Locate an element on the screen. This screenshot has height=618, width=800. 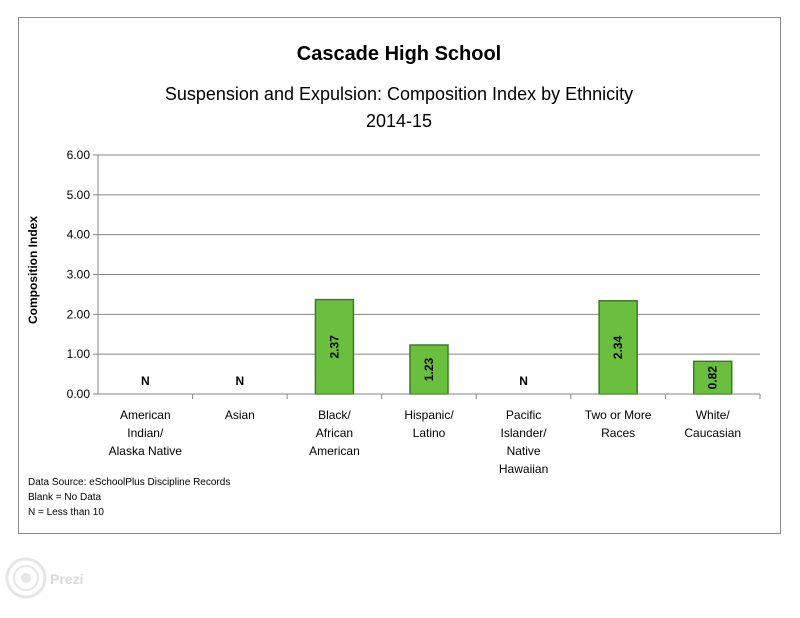
x-category-label: Native is located at coordinates (524, 451).